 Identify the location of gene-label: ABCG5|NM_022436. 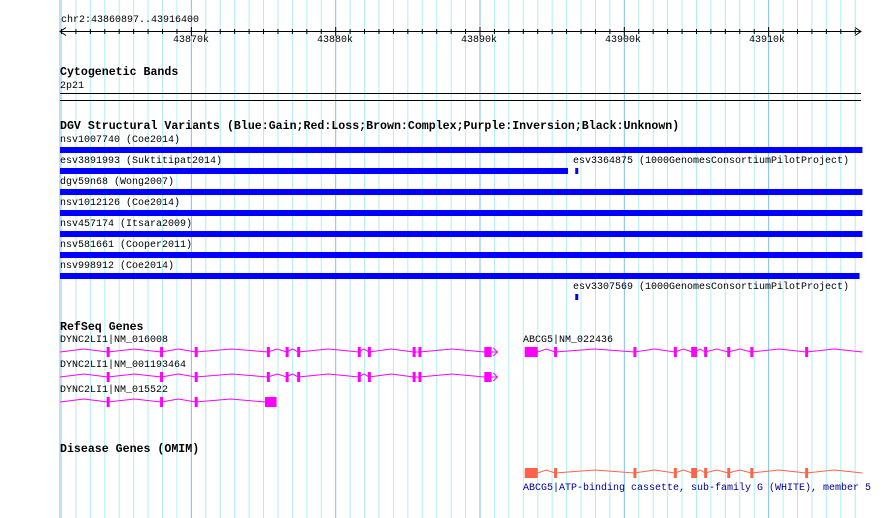
(568, 340).